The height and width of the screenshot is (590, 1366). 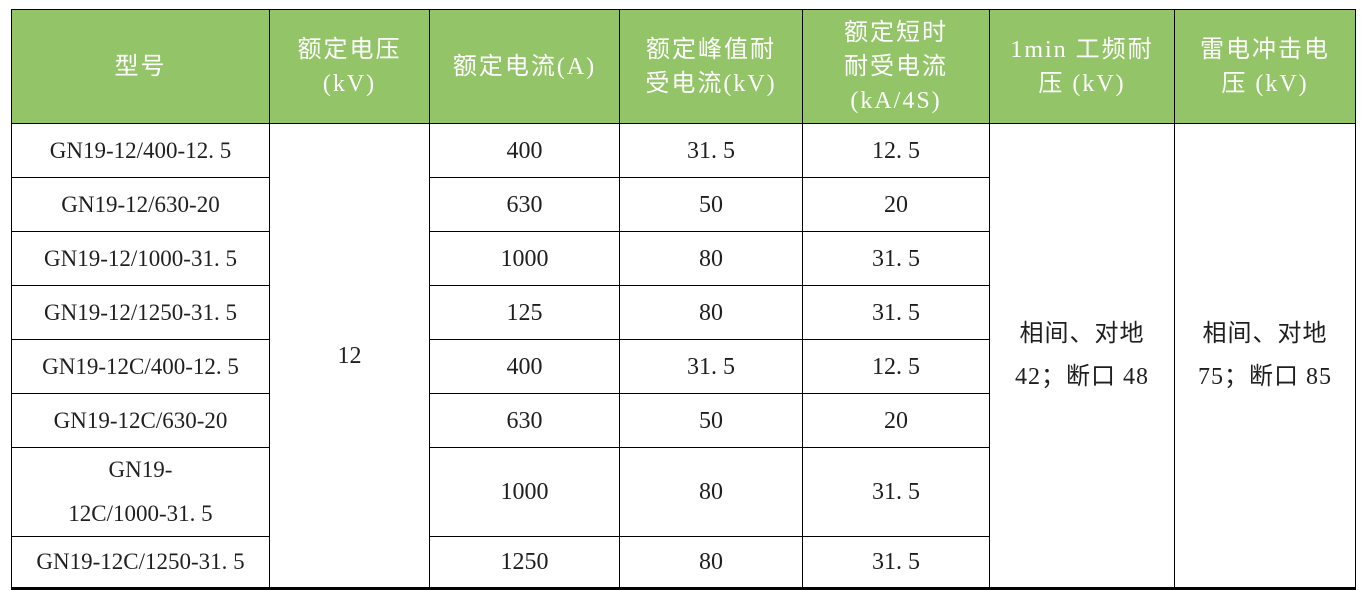 What do you see at coordinates (140, 258) in the screenshot?
I see `model-cell: GN19-12/1000-31. 5` at bounding box center [140, 258].